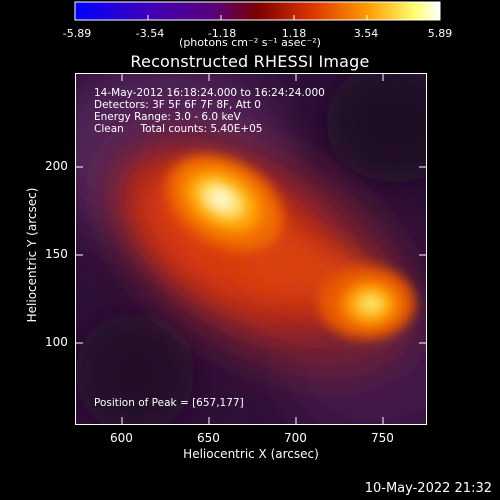  I want to click on colorbar-tick-label: -3.54, so click(150, 33).